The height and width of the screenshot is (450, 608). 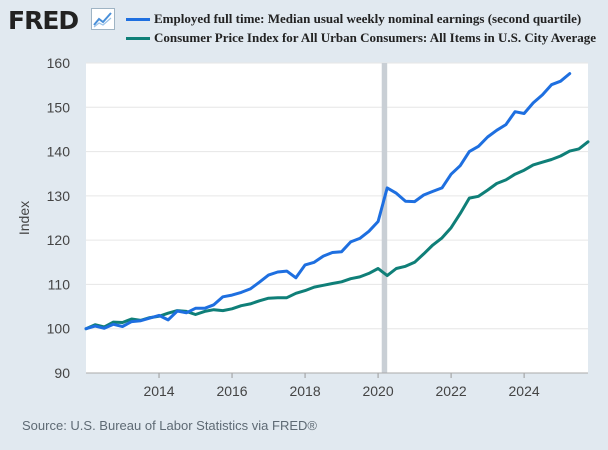 What do you see at coordinates (231, 391) in the screenshot?
I see `x-tick-label: 2016` at bounding box center [231, 391].